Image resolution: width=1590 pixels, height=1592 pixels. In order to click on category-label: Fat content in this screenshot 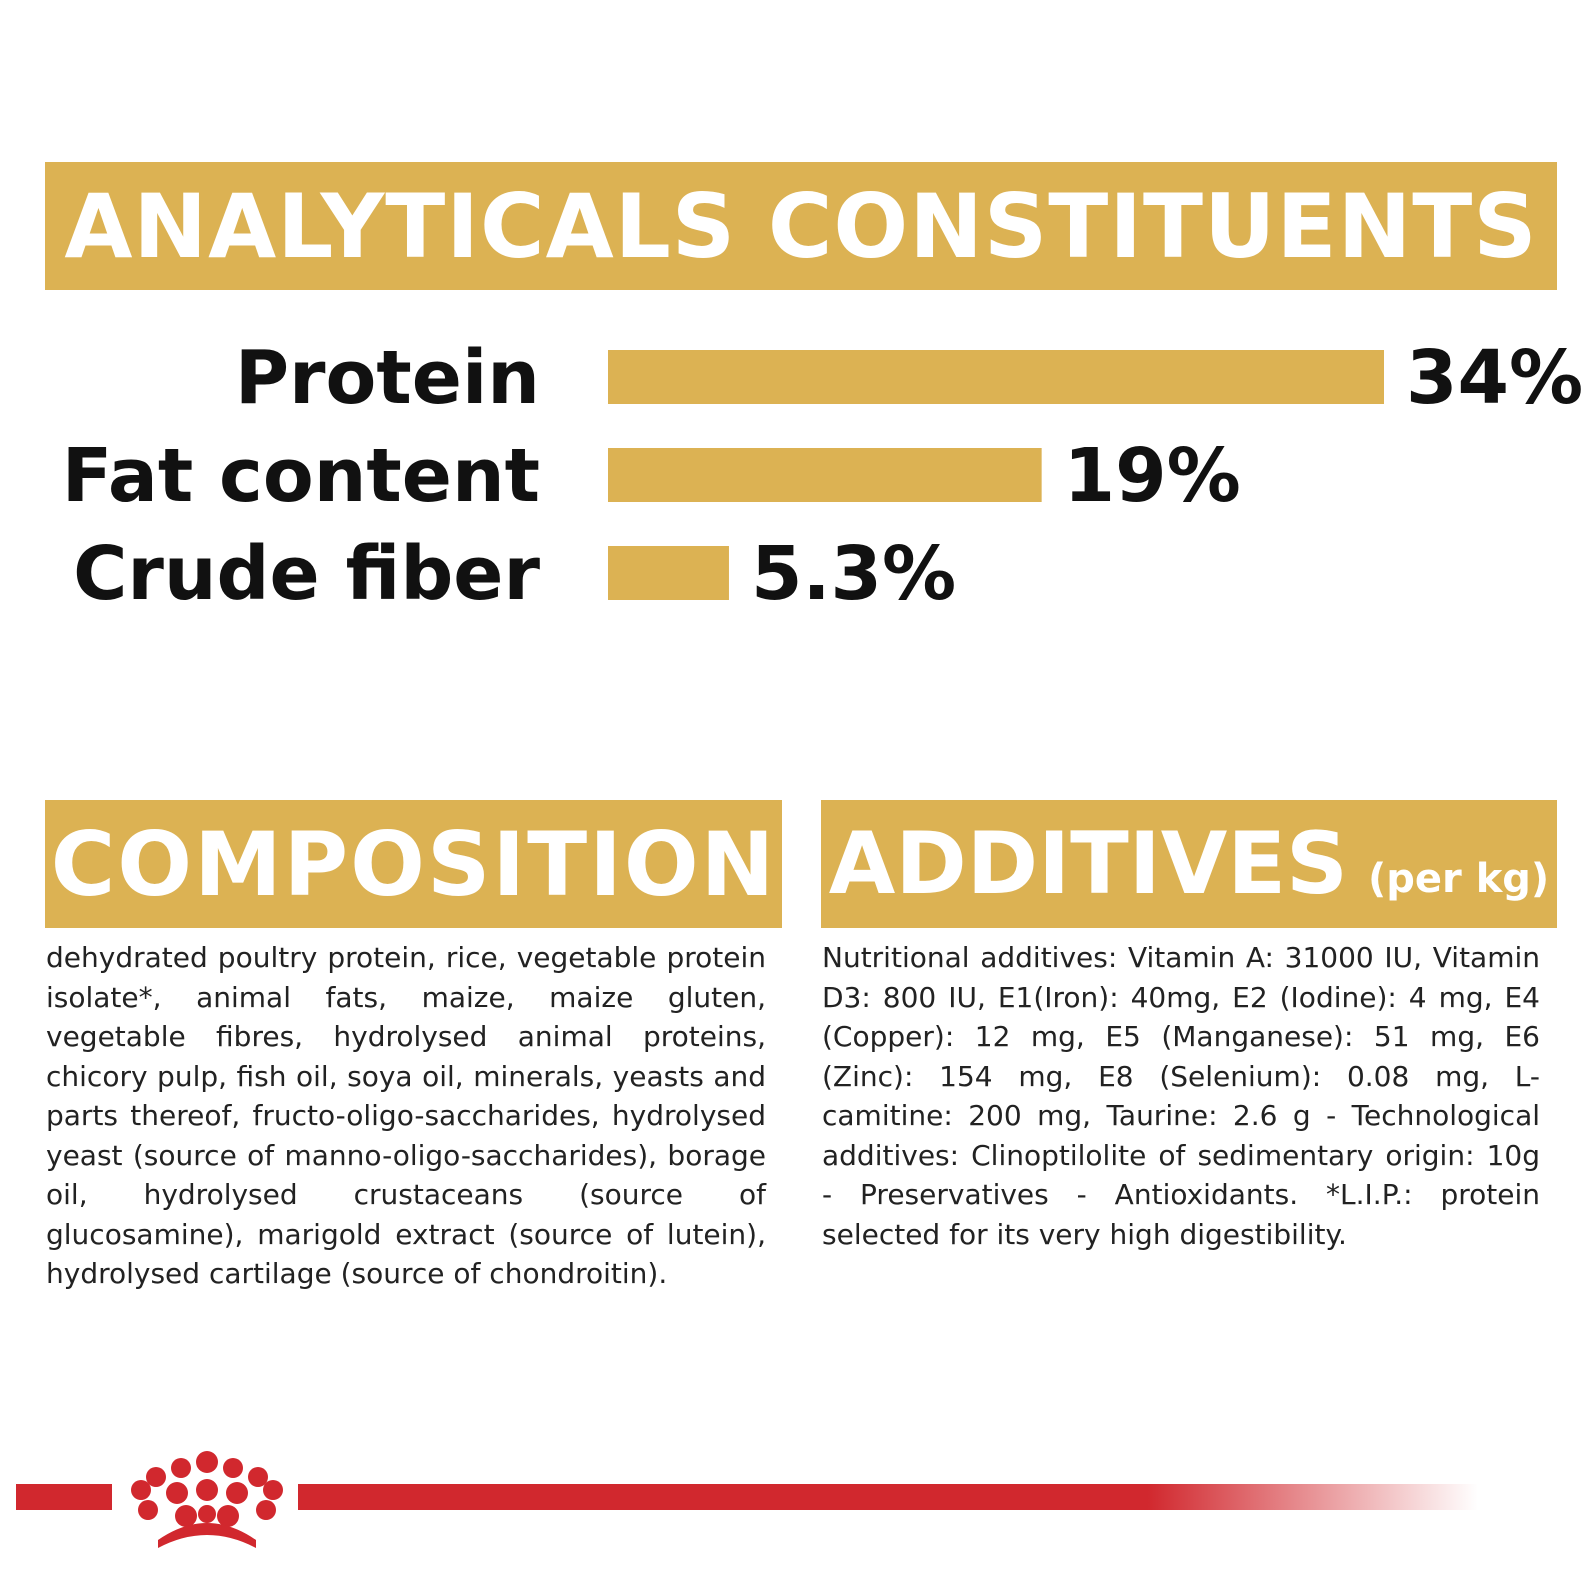, I will do `click(301, 476)`.